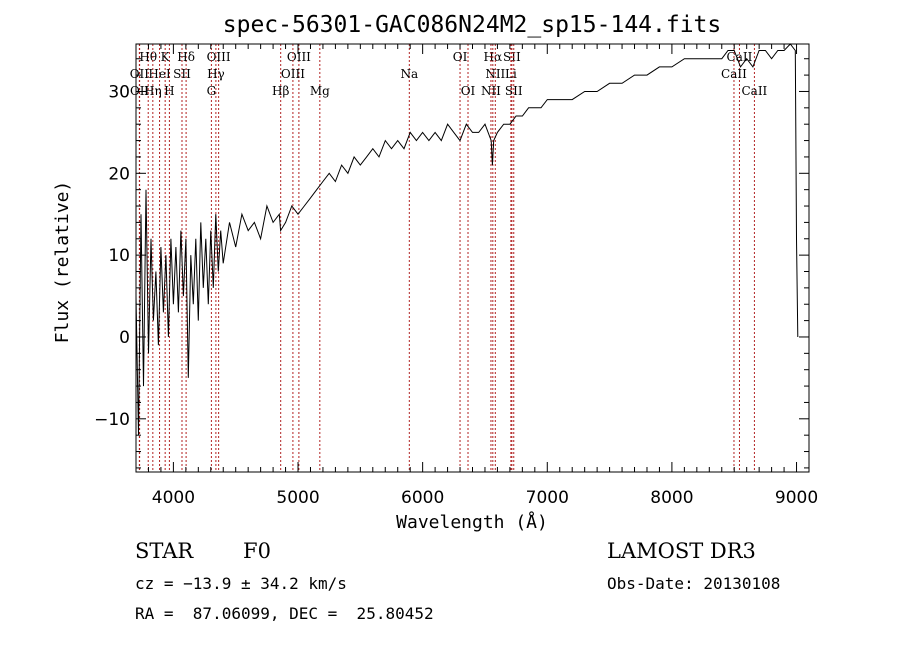 The image size is (900, 649). I want to click on marker-label-20: H, so click(169, 91).